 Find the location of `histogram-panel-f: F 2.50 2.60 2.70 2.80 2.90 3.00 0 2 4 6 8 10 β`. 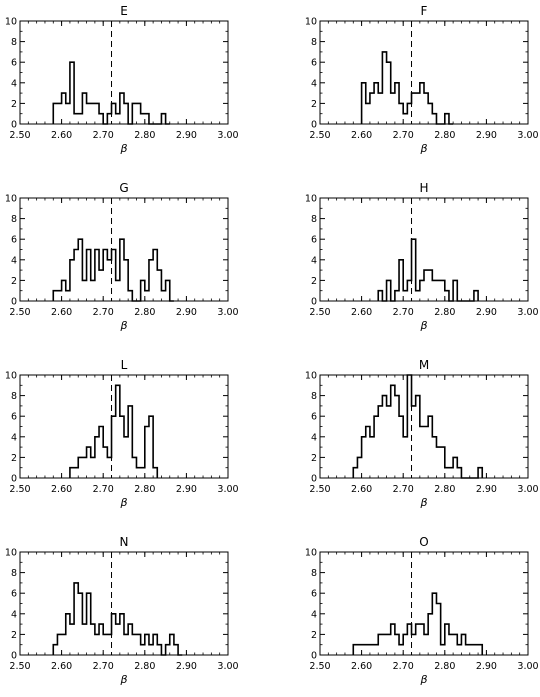

histogram-panel-f: F 2.50 2.60 2.70 2.80 2.90 3.00 0 2 4 6 8 10 β is located at coordinates (422, 79).